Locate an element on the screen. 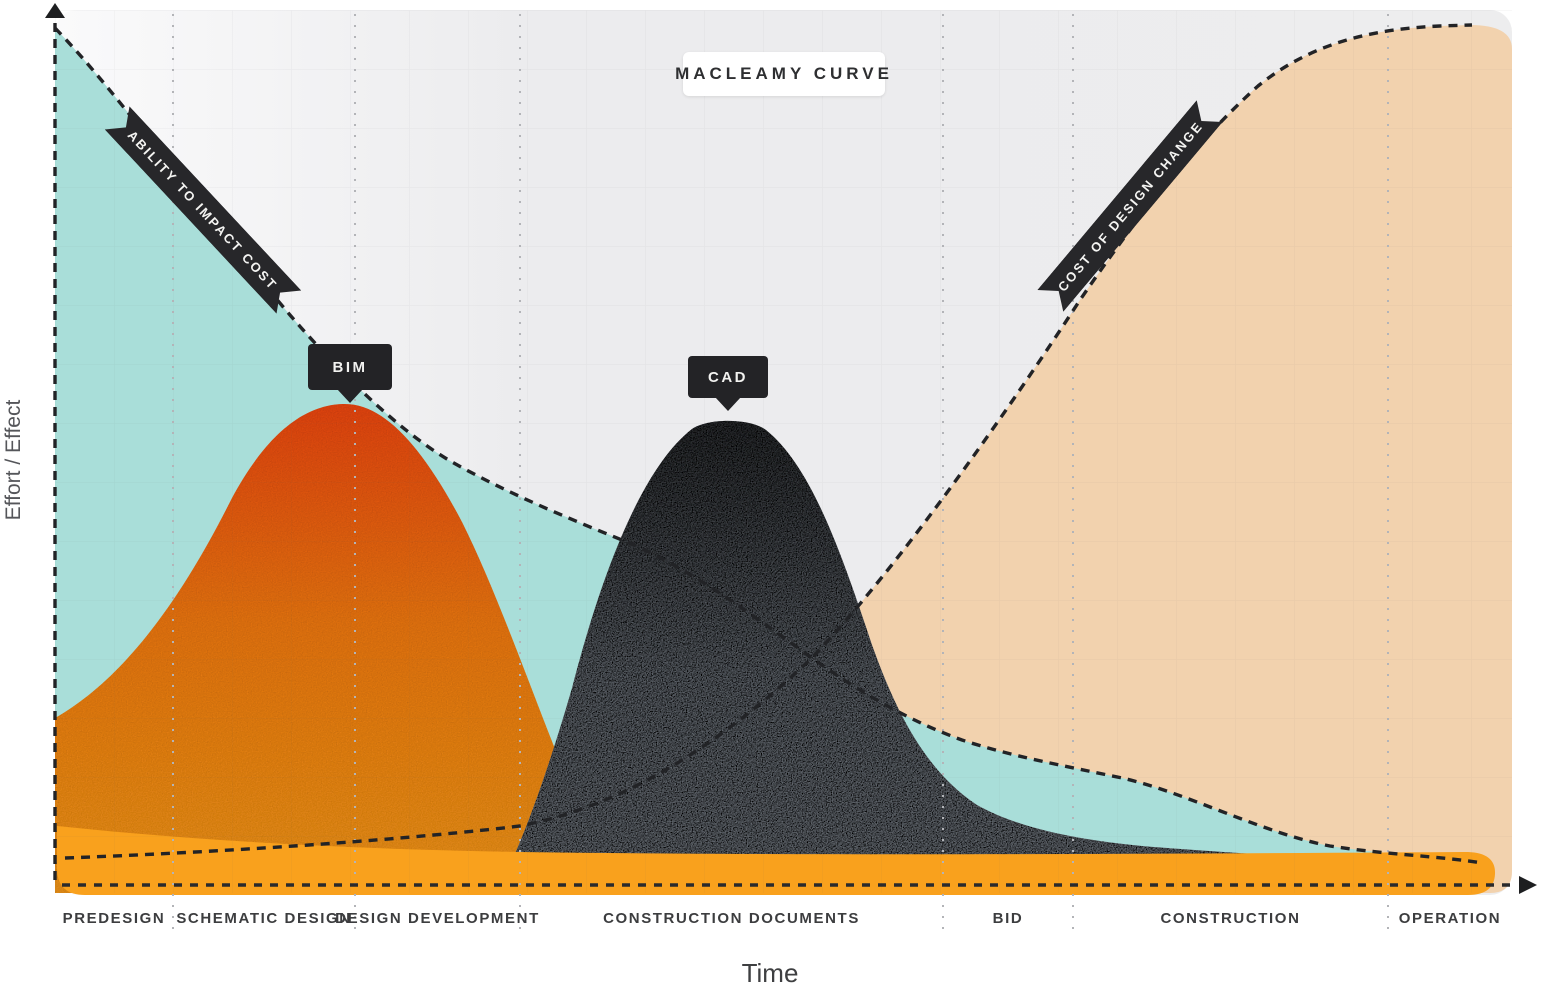  phase-label-design-development: DESIGN DEVELOPMENT is located at coordinates (437, 918).